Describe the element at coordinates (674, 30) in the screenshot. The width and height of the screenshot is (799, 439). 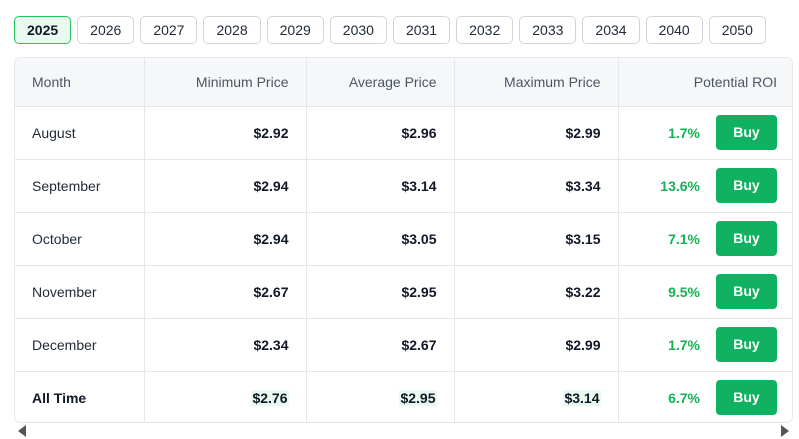
I see `year-tab-2040: 2040` at that location.